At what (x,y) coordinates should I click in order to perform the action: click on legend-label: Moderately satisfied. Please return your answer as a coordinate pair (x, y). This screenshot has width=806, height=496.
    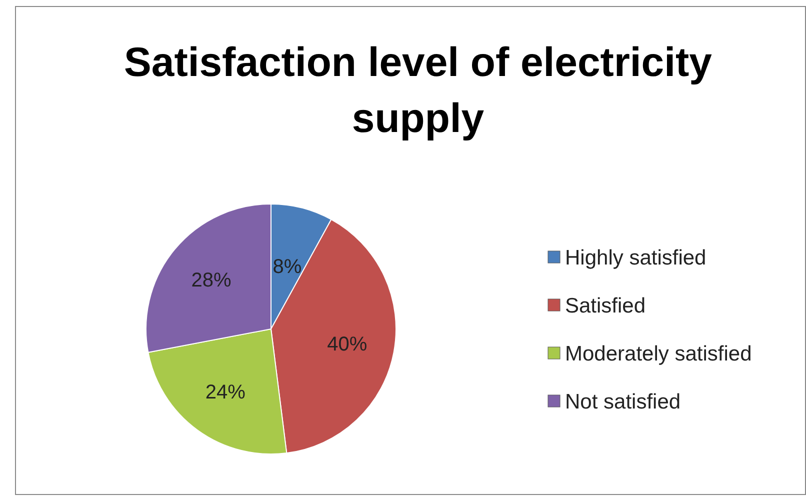
    Looking at the image, I should click on (658, 354).